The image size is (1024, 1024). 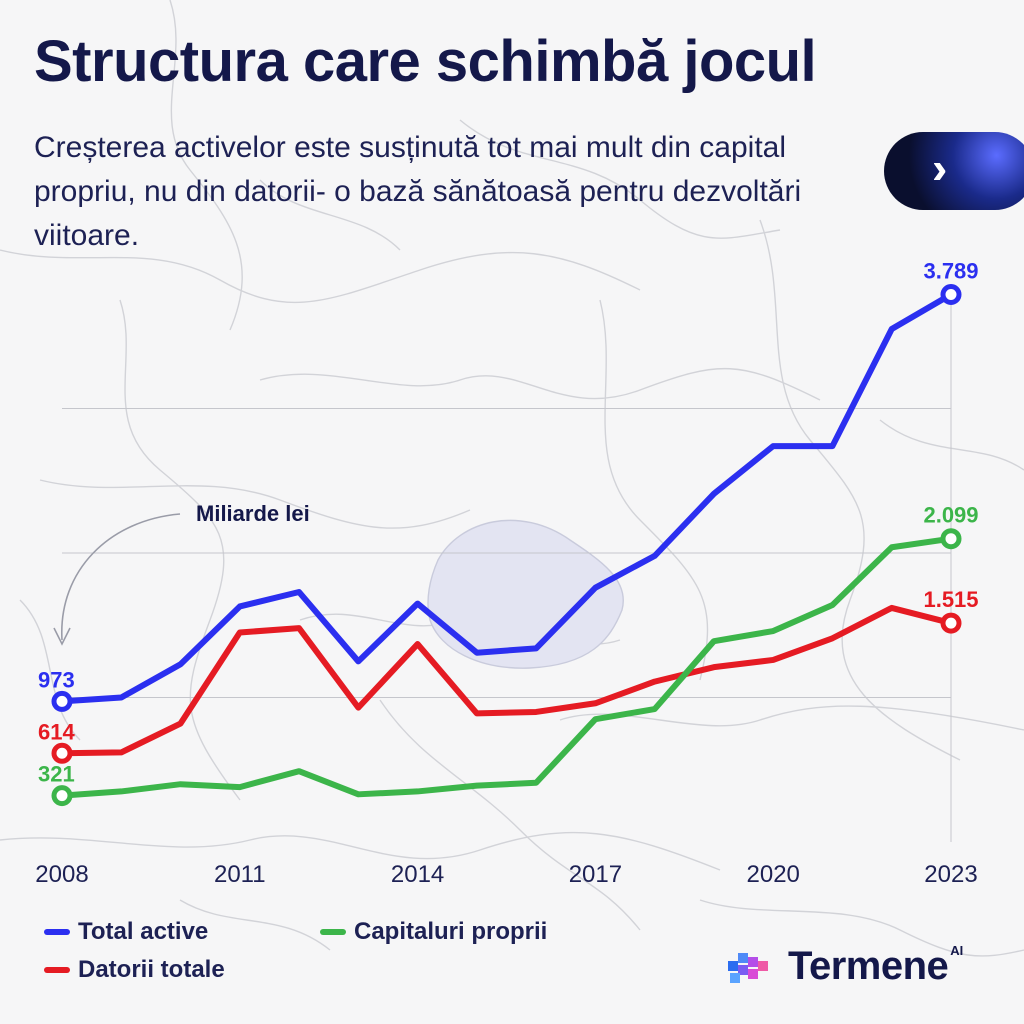 I want to click on series-line, so click(x=506, y=680).